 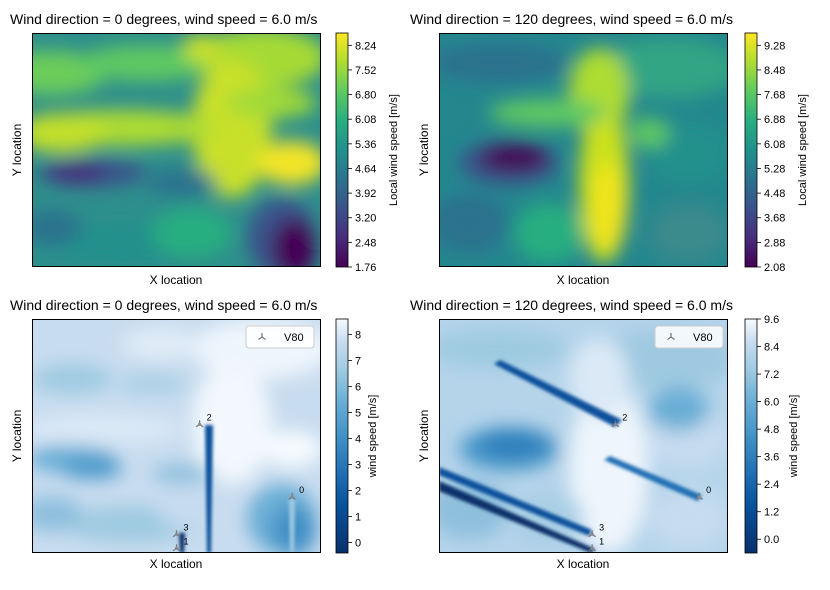 What do you see at coordinates (176, 564) in the screenshot?
I see `panel-3-xlabel: X location` at bounding box center [176, 564].